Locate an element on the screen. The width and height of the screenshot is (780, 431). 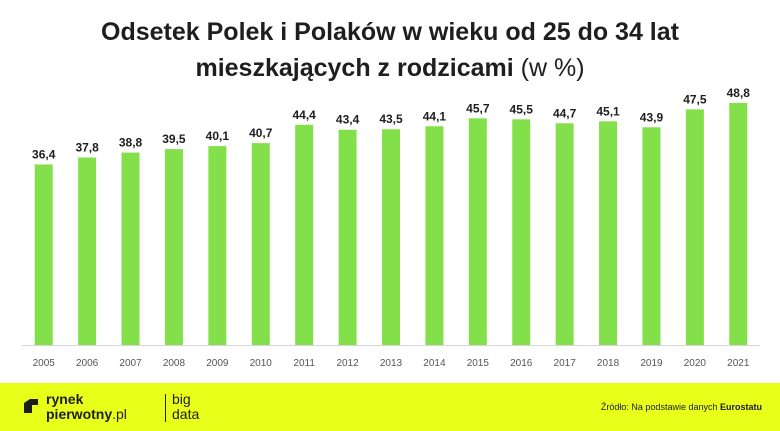
value-label-2021: 48,8 is located at coordinates (739, 93).